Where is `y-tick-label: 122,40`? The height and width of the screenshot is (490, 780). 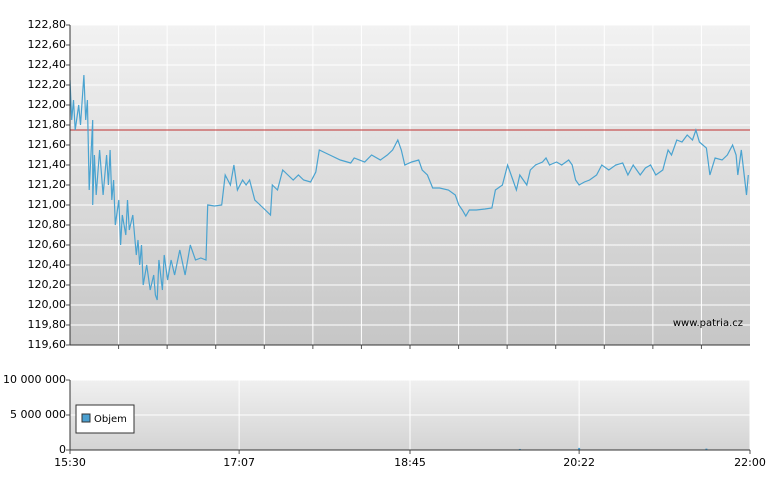
y-tick-label: 122,40 is located at coordinates (47, 64).